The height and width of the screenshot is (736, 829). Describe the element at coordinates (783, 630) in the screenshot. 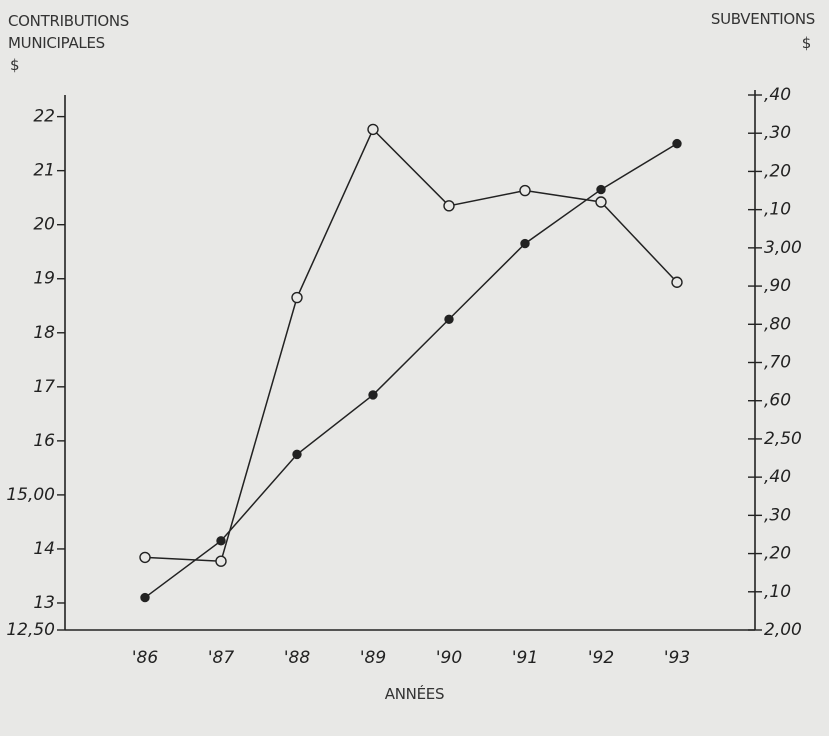

I see `y2-tick-label: 2,00` at that location.